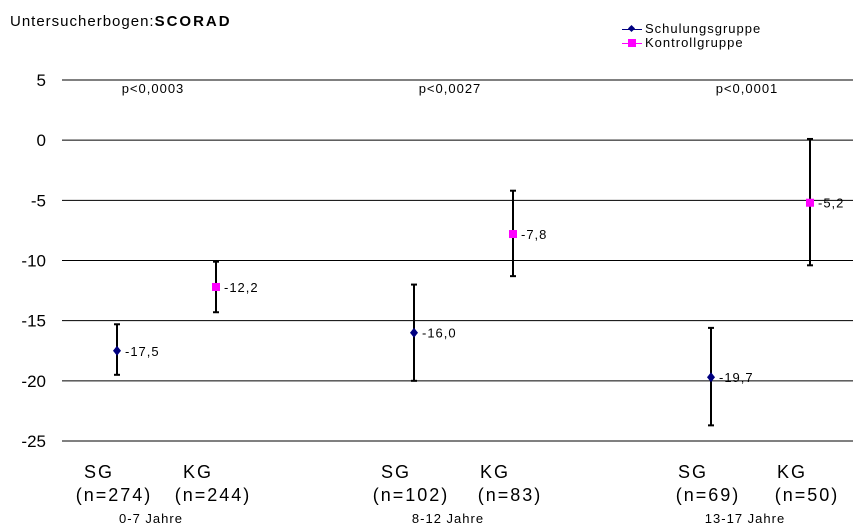 The image size is (853, 528). What do you see at coordinates (448, 518) in the screenshot?
I see `age-group-label: 8-12 Jahre` at bounding box center [448, 518].